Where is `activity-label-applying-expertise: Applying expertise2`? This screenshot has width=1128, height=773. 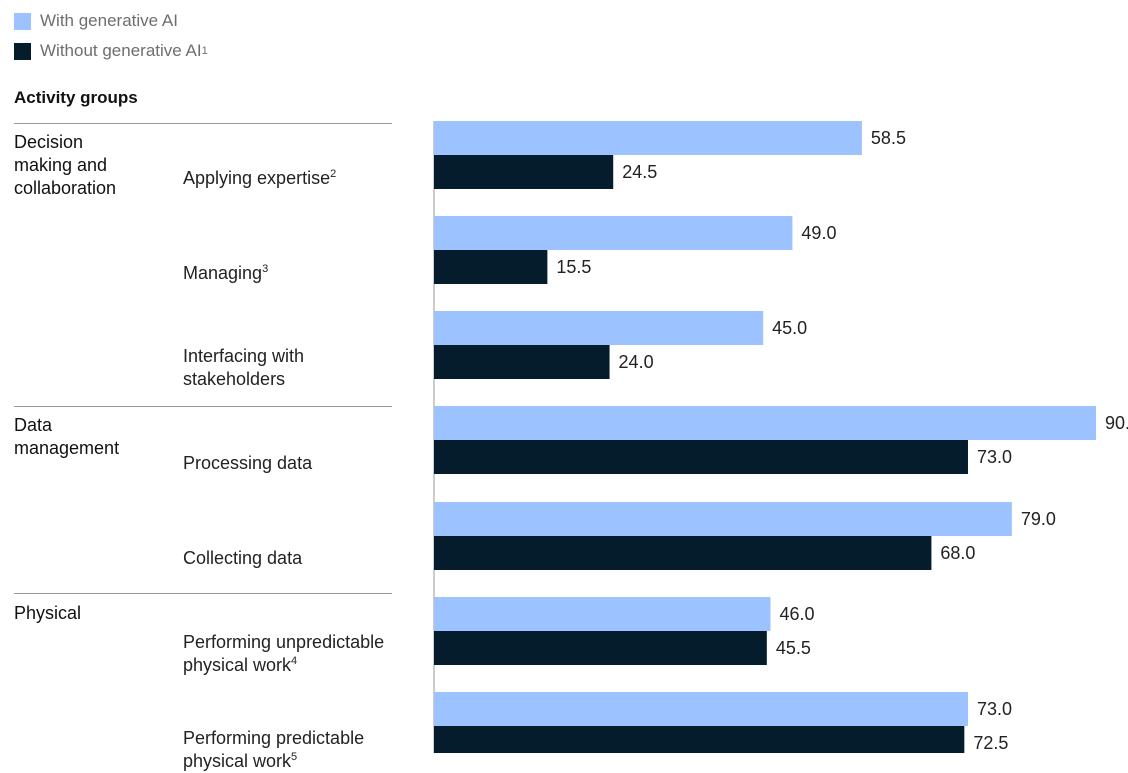
activity-label-applying-expertise: Applying expertise2 is located at coordinates (293, 167).